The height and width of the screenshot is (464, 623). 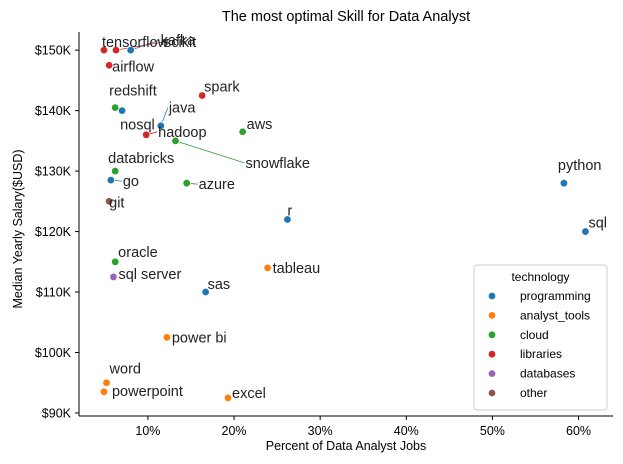 I want to click on x-tick-label: 60%, so click(x=578, y=431).